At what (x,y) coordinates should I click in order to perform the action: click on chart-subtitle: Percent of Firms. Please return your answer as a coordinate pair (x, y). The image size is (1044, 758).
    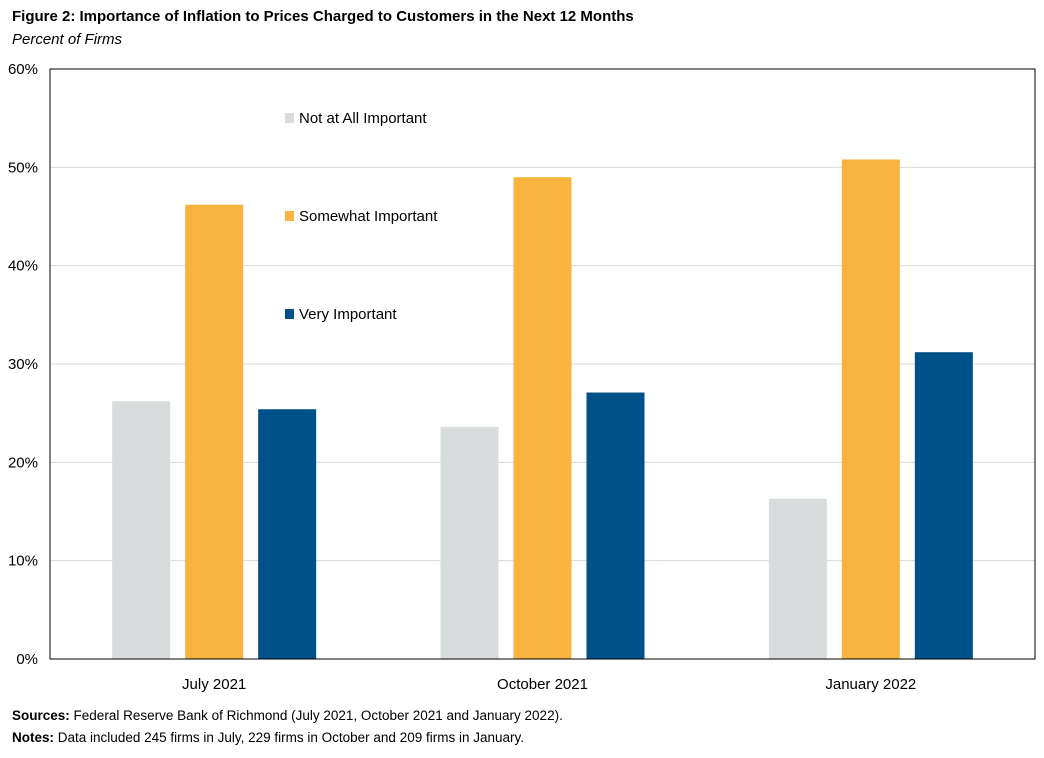
    Looking at the image, I should click on (67, 39).